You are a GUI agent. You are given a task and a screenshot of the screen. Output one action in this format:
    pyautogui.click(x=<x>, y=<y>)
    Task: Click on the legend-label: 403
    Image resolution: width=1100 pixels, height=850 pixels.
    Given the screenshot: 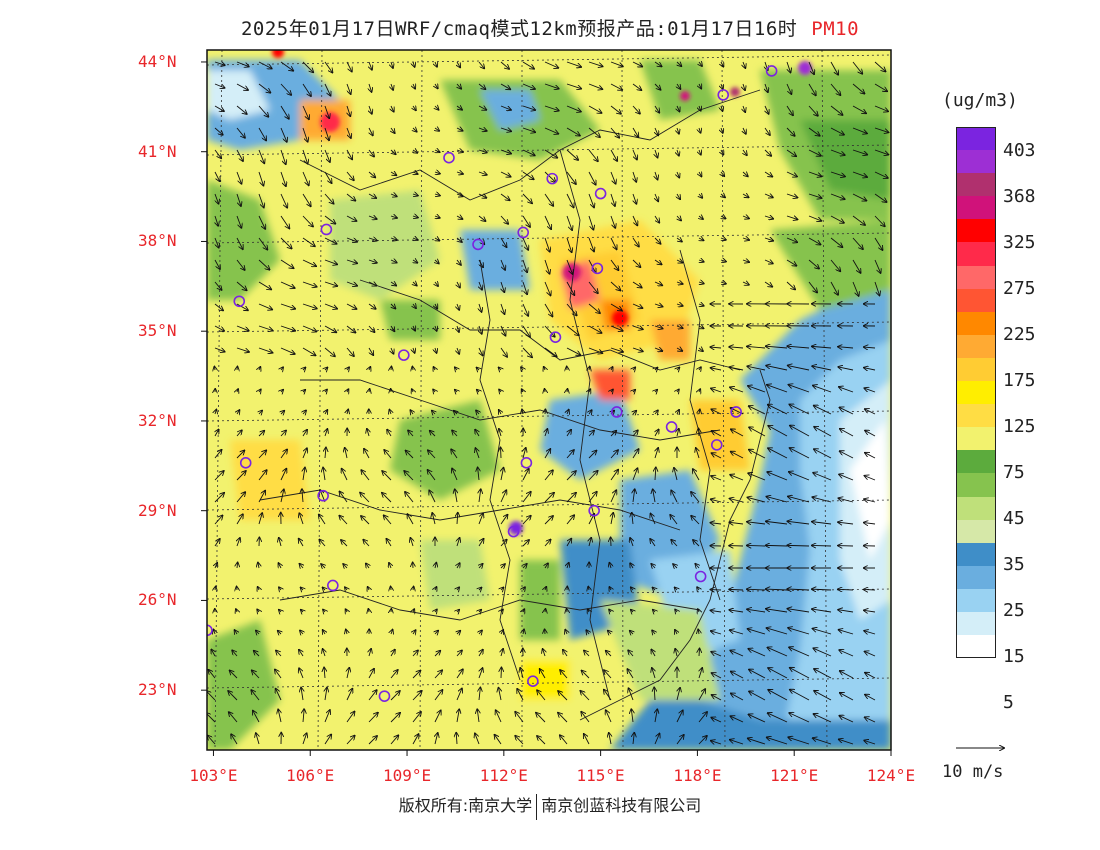 What is the action you would take?
    pyautogui.click(x=1019, y=150)
    